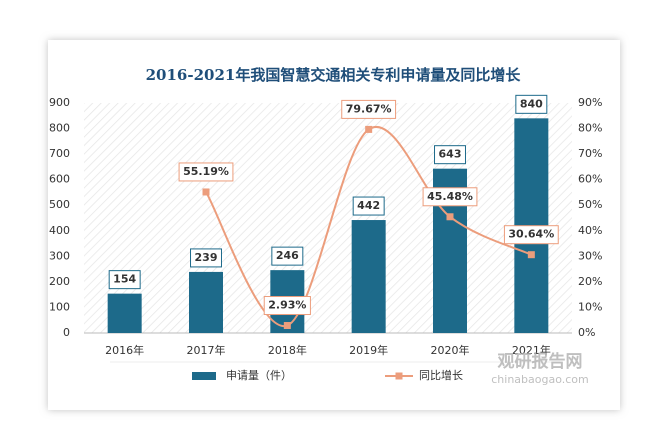 The image size is (666, 446). What do you see at coordinates (540, 379) in the screenshot?
I see `watermark: chinabaogao.com` at bounding box center [540, 379].